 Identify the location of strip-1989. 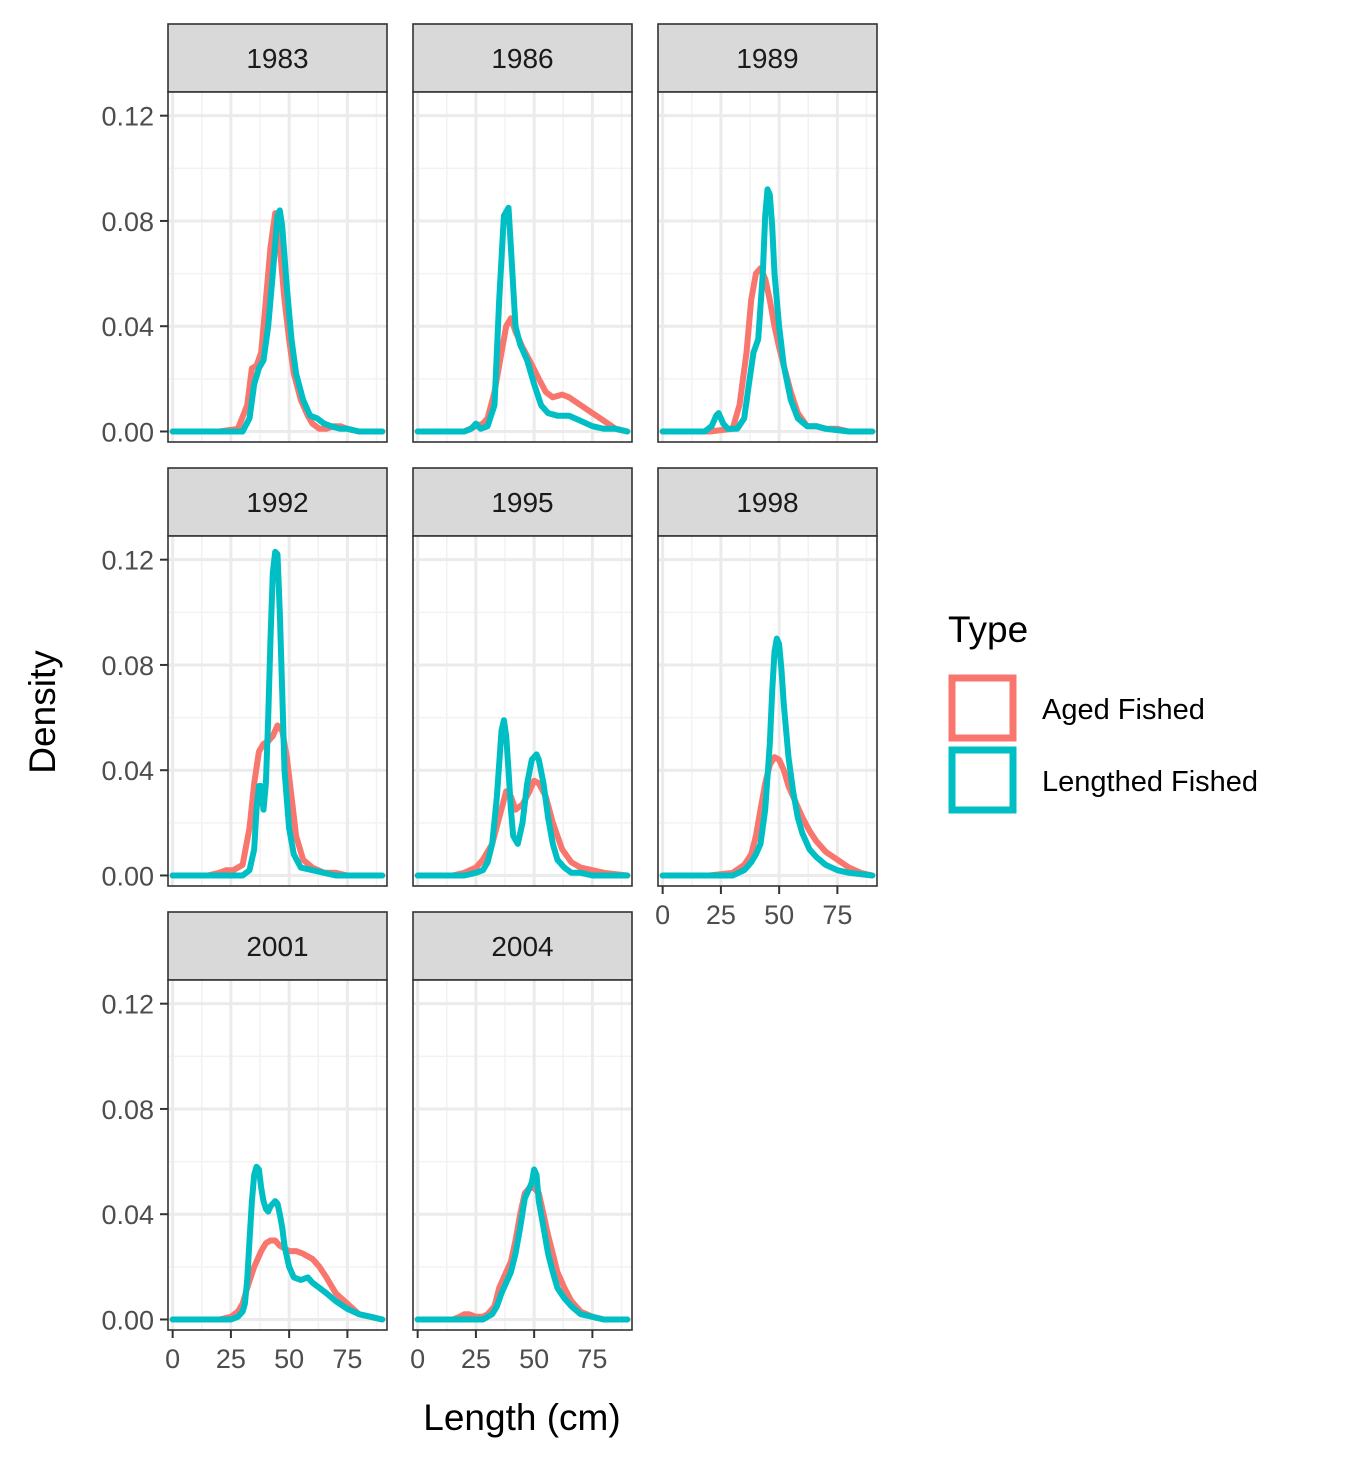
(767, 58).